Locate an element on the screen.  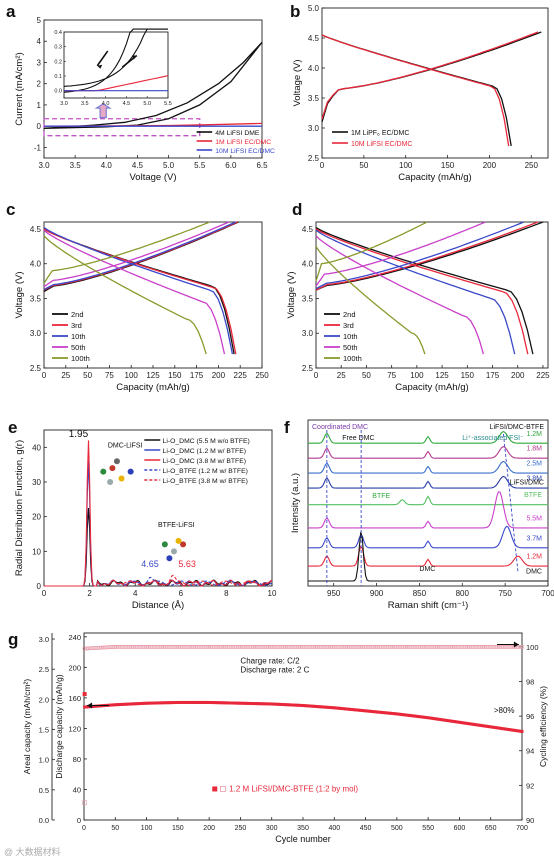
panel-a-legend-label: 4M LiFSI DME is located at coordinates (237, 133).